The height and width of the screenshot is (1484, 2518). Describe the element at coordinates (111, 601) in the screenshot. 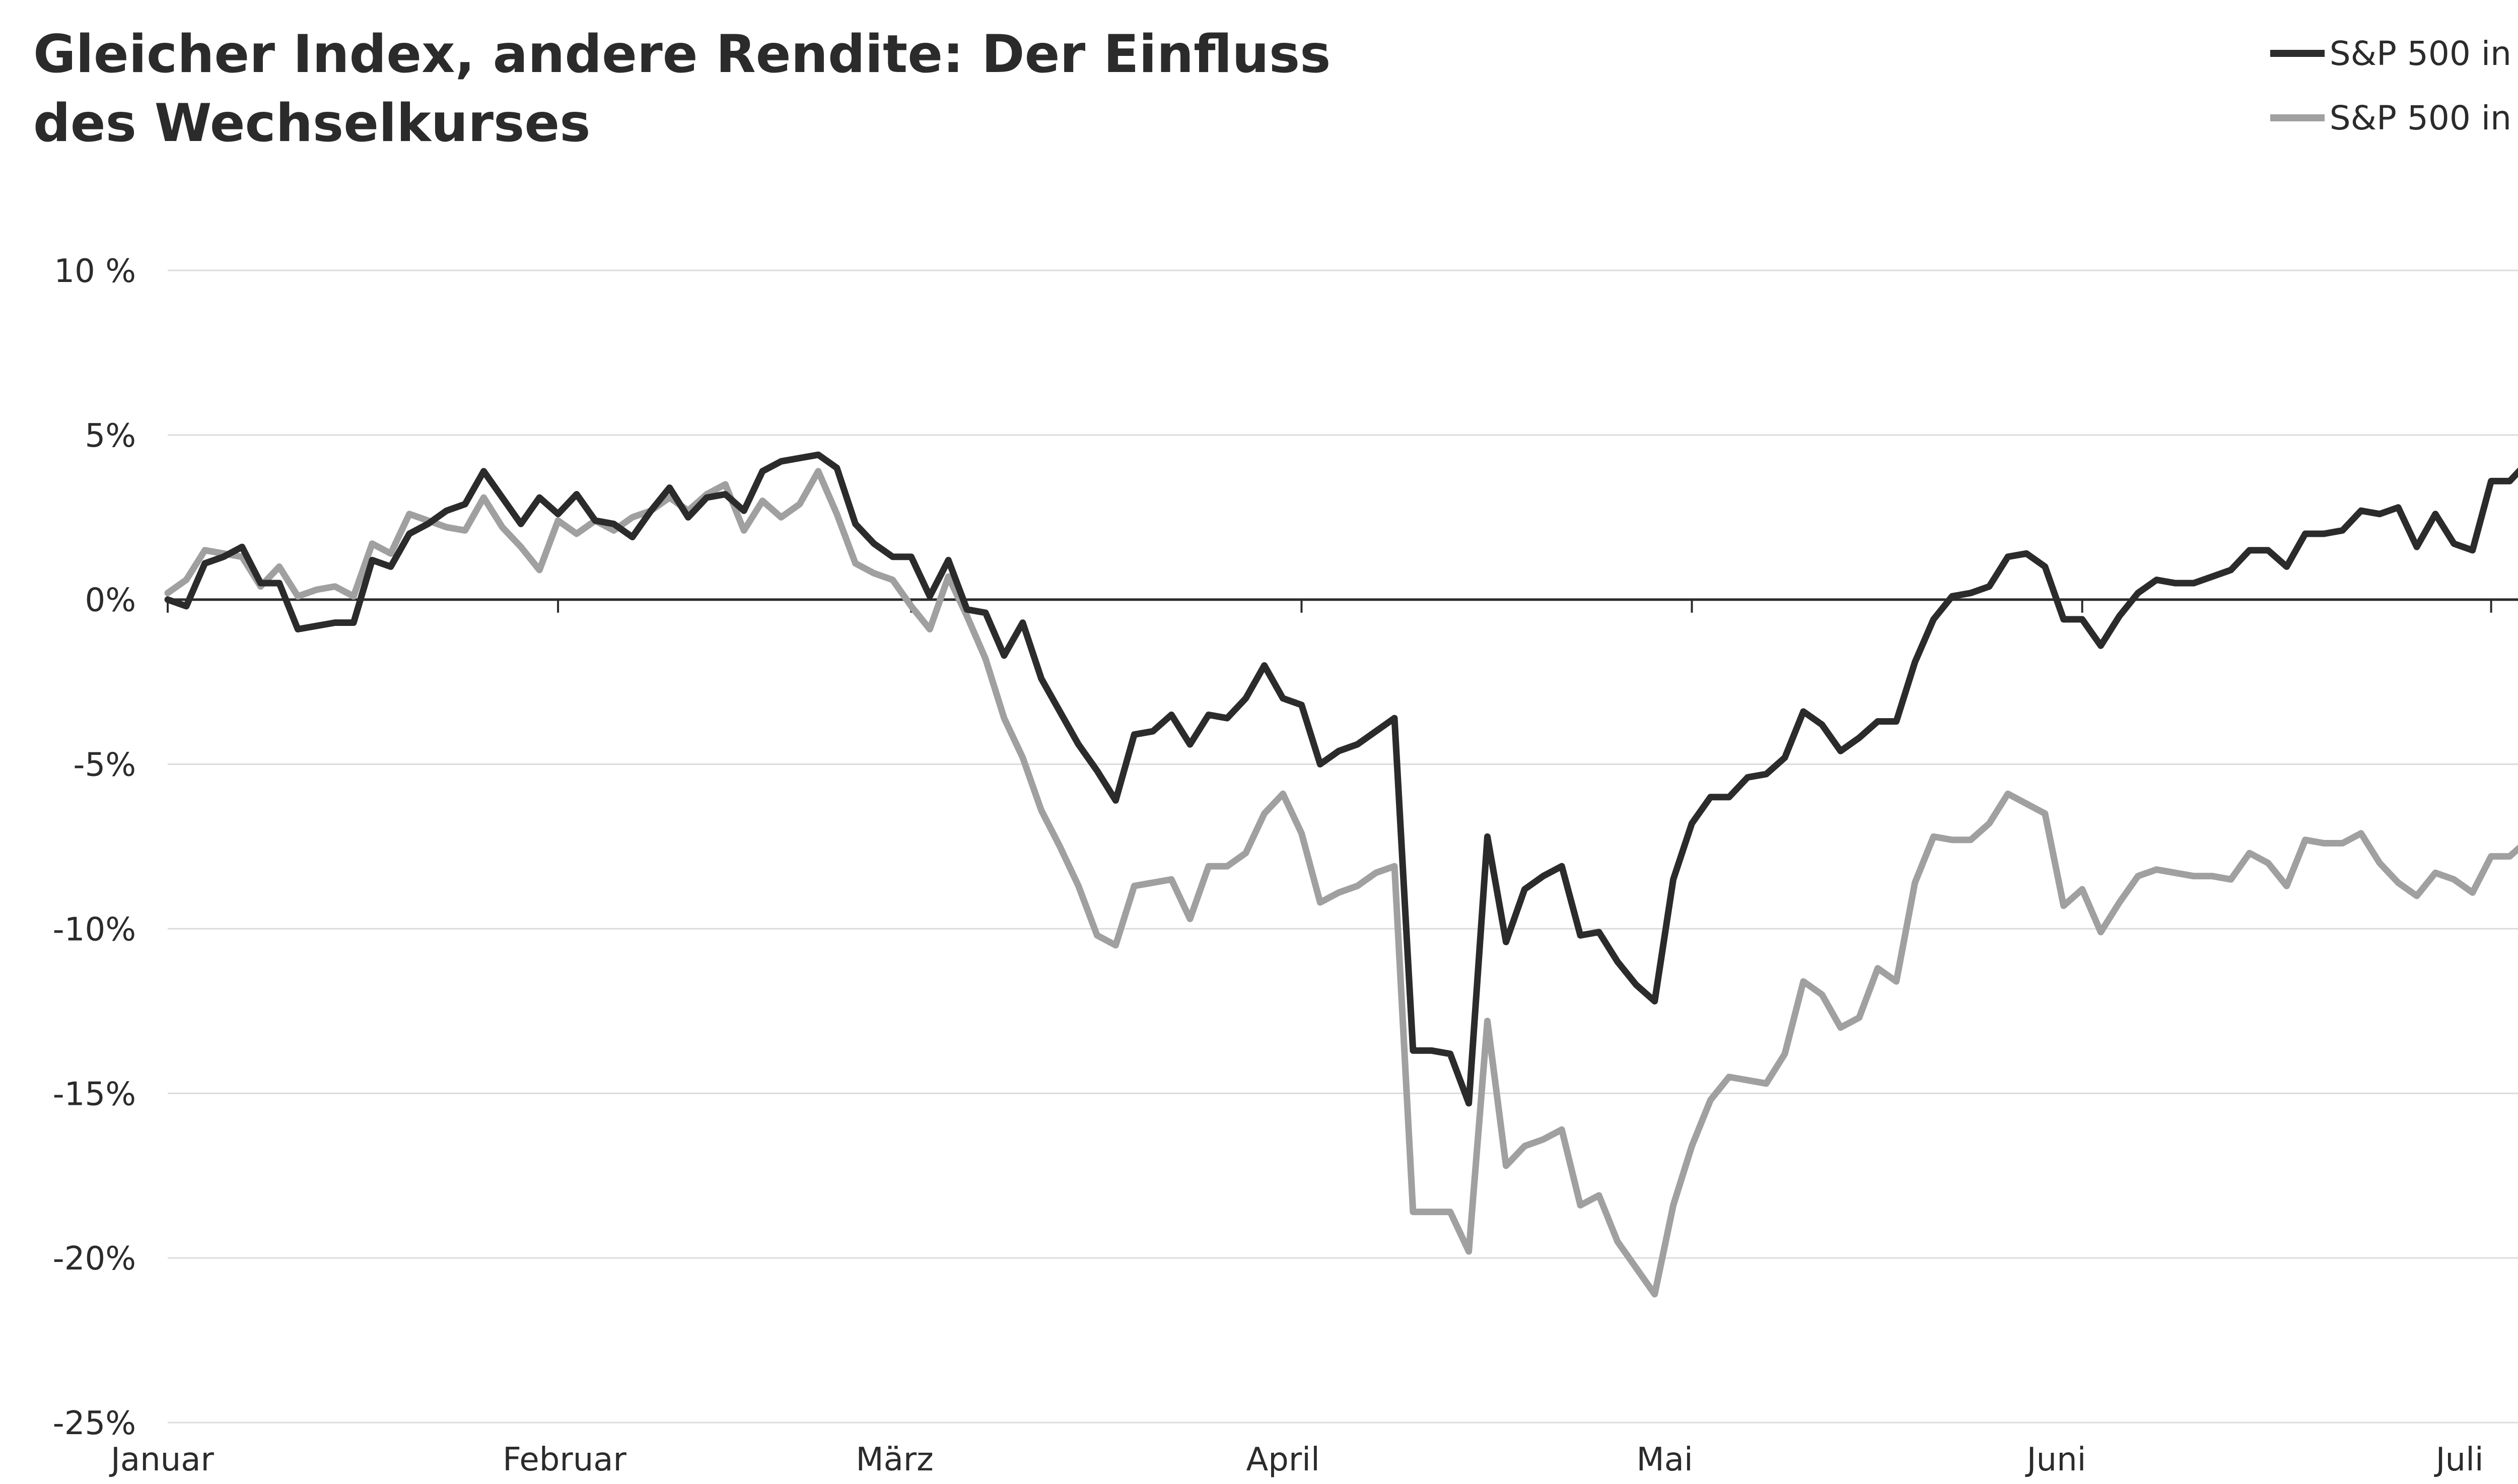

I see `y-tick-label: 0%` at that location.